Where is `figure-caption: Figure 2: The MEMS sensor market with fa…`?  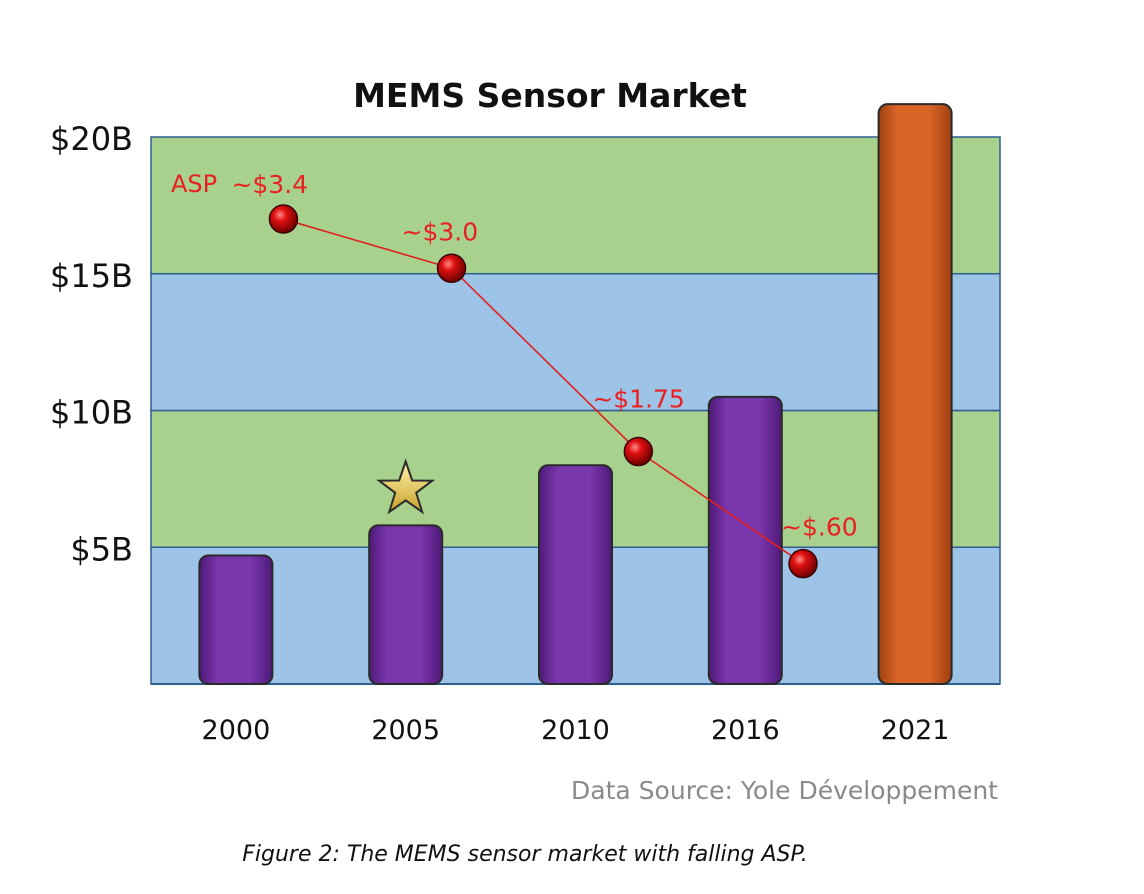
figure-caption: Figure 2: The MEMS sensor market with fa… is located at coordinates (525, 854).